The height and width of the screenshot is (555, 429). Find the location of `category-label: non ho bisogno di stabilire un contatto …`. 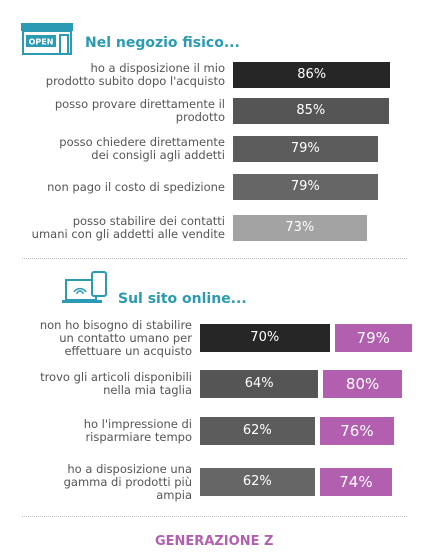

category-label: non ho bisogno di stabilire un contatto … is located at coordinates (115, 337).